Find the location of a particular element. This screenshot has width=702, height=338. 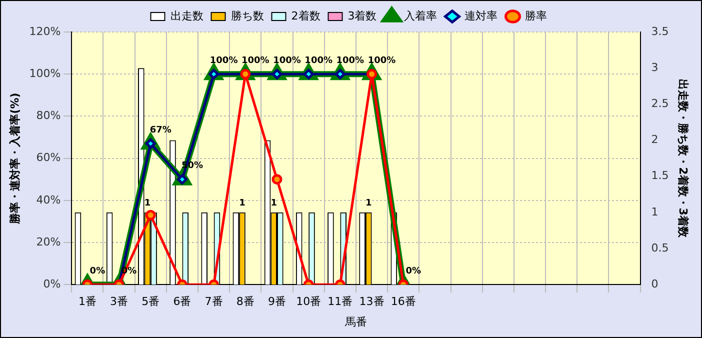

legend-label: 2着数 is located at coordinates (305, 15).